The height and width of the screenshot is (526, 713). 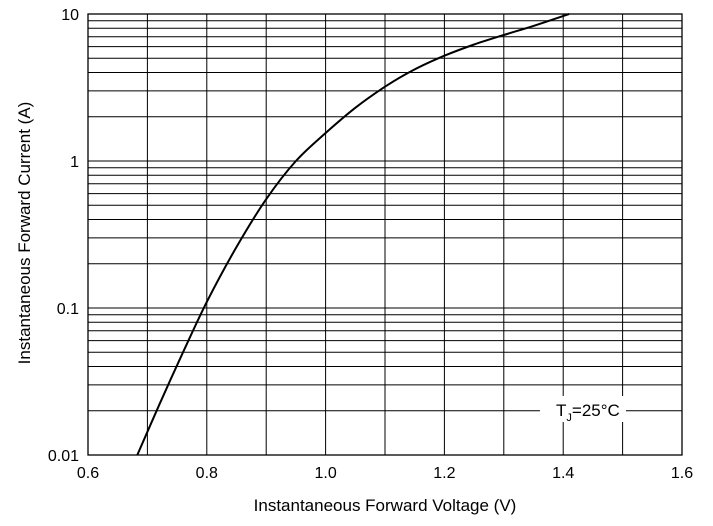 What do you see at coordinates (24, 233) in the screenshot?
I see `y-axis-label: Instantaneous Forward Current (A)` at bounding box center [24, 233].